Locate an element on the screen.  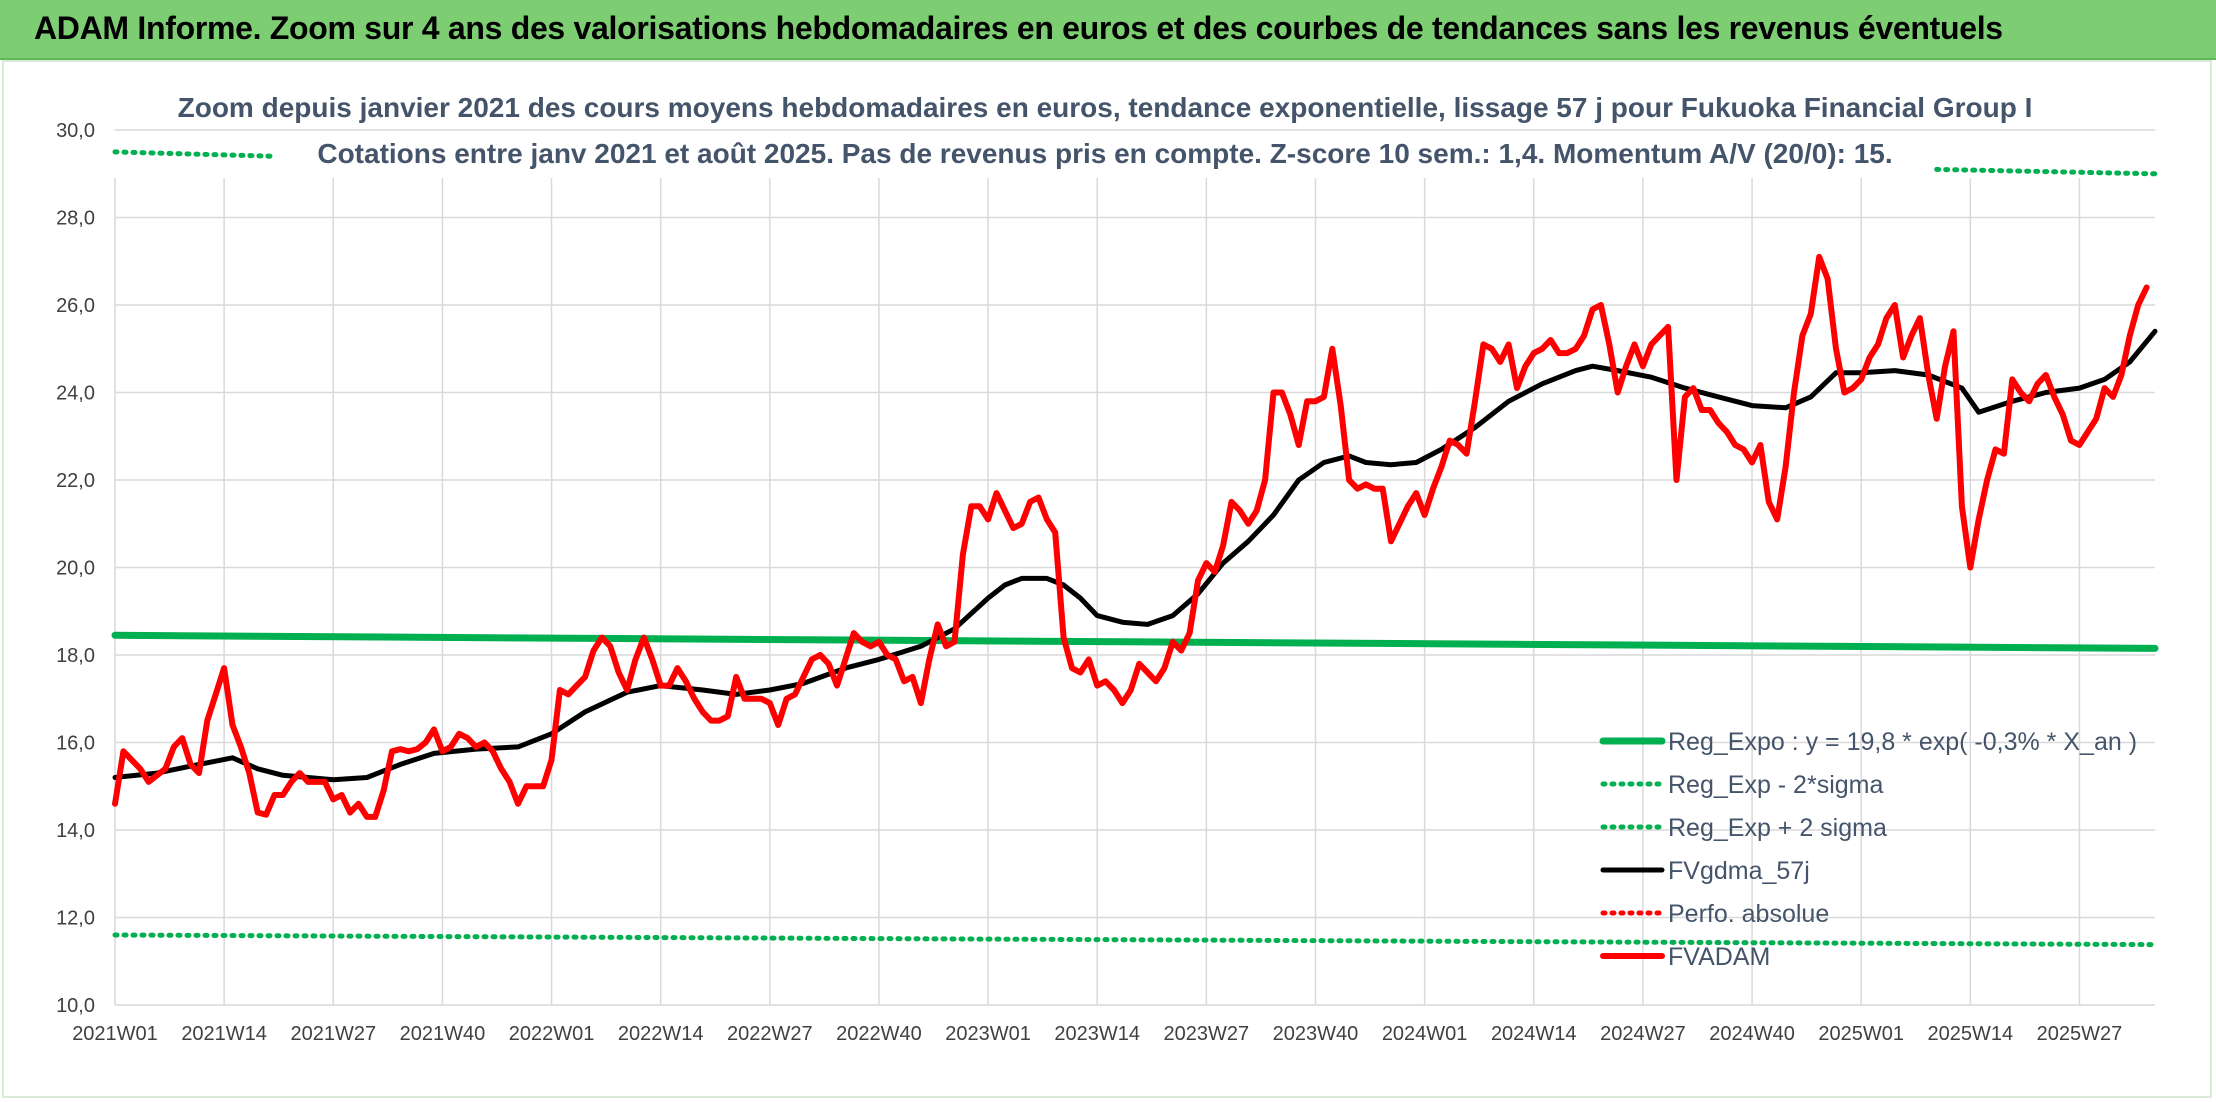
x-tick-label: 2022W40 is located at coordinates (879, 1034).